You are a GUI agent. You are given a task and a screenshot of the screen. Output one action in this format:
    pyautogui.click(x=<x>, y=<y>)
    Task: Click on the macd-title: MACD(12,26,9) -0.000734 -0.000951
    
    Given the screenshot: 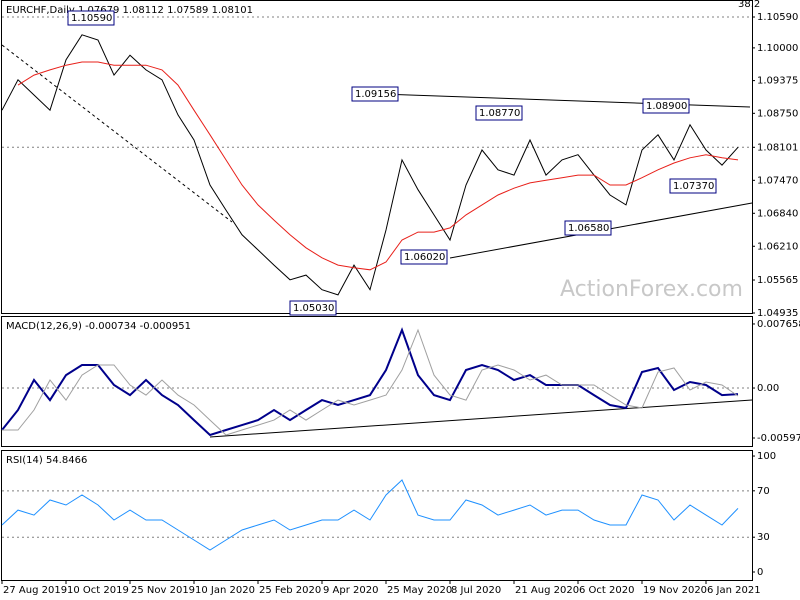 What is the action you would take?
    pyautogui.click(x=98, y=326)
    